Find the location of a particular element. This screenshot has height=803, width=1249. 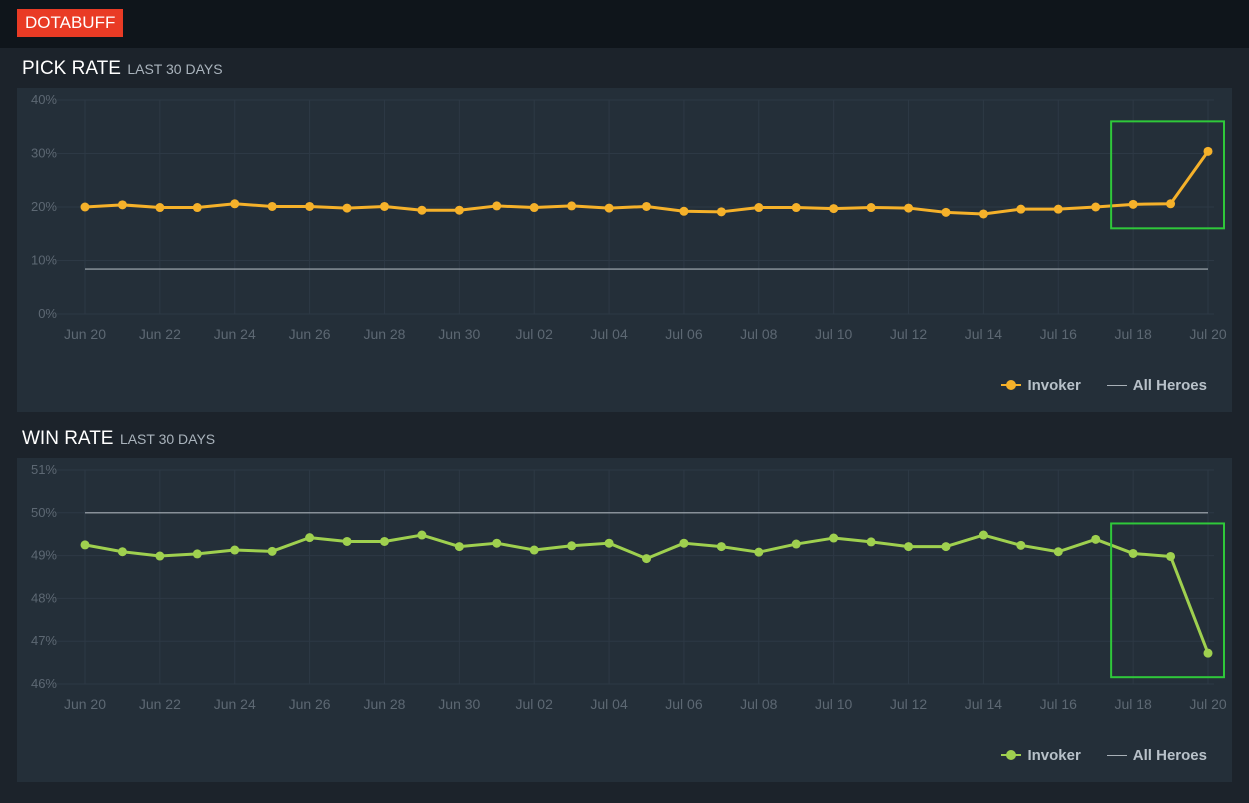

top-bar: DOTABUFF is located at coordinates (624, 24).